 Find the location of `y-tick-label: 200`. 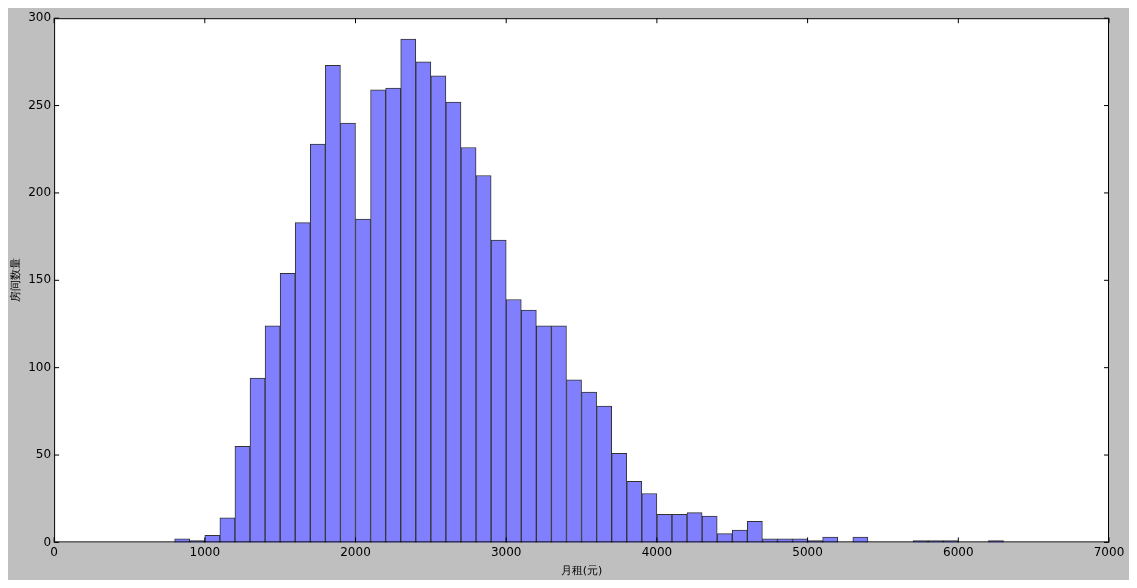

y-tick-label: 200 is located at coordinates (40, 192).